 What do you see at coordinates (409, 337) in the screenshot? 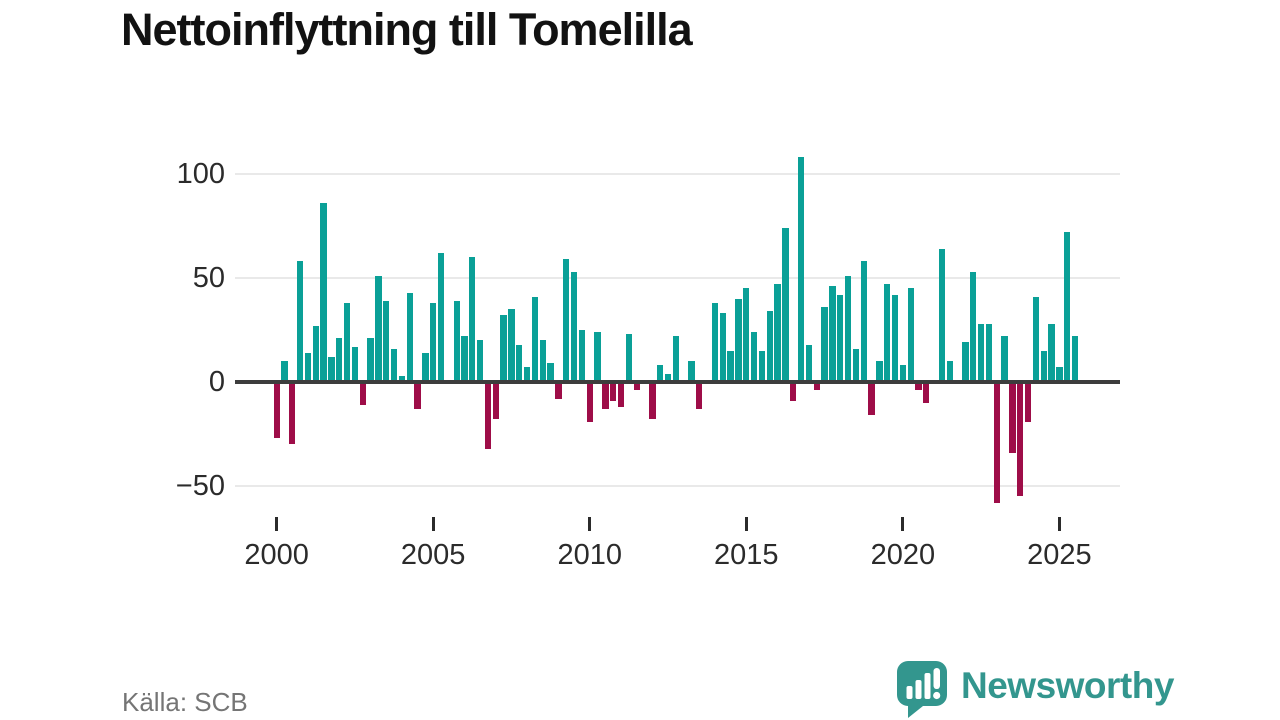
I see `bar-2004-q2` at bounding box center [409, 337].